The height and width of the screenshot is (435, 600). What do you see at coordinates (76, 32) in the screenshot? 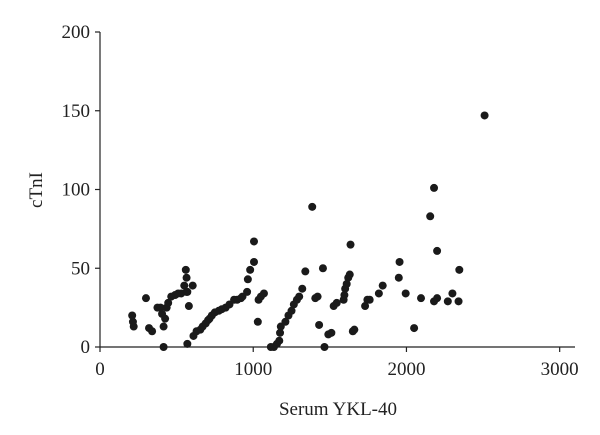
I see `y-tick-label: 200` at bounding box center [76, 32].